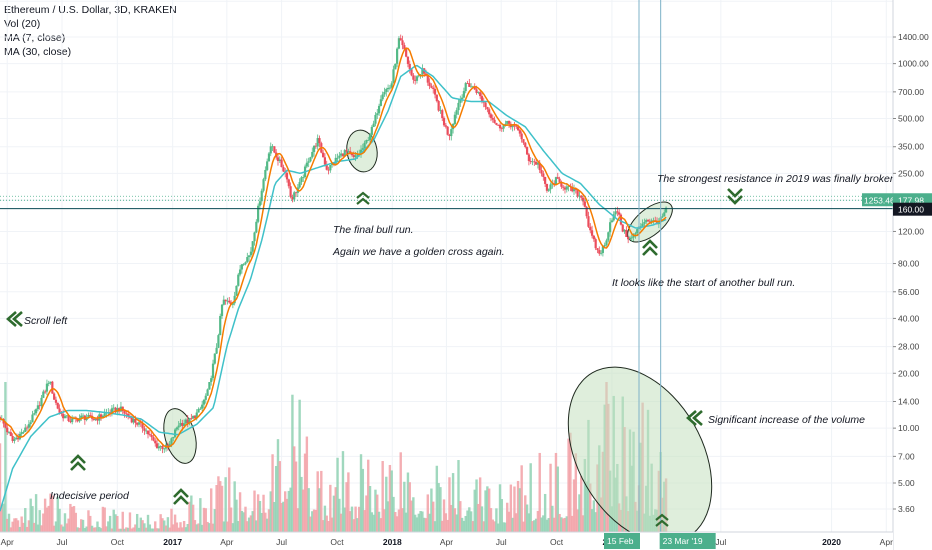 This screenshot has width=932, height=550. Describe the element at coordinates (620, 541) in the screenshot. I see `date-marker-label: 15 Feb` at that location.